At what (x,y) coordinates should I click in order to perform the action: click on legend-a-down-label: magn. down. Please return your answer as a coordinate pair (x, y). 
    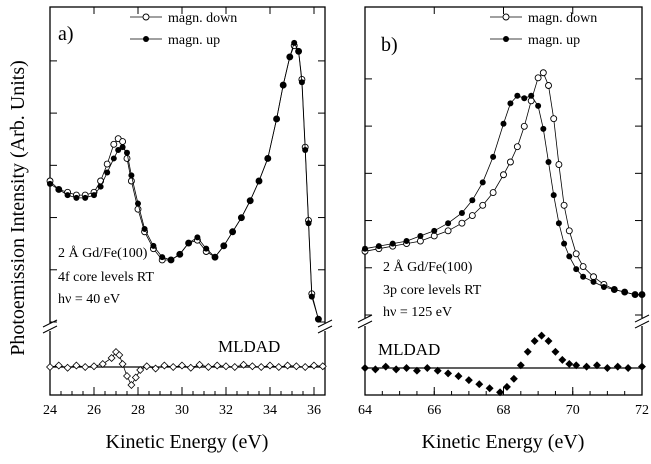
    Looking at the image, I should click on (202, 18).